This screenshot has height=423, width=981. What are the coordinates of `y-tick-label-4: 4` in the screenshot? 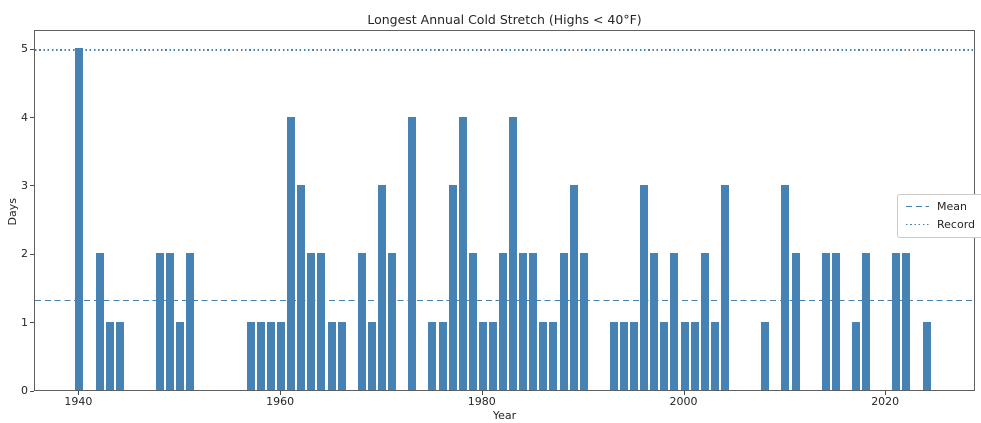 It's located at (24, 117).